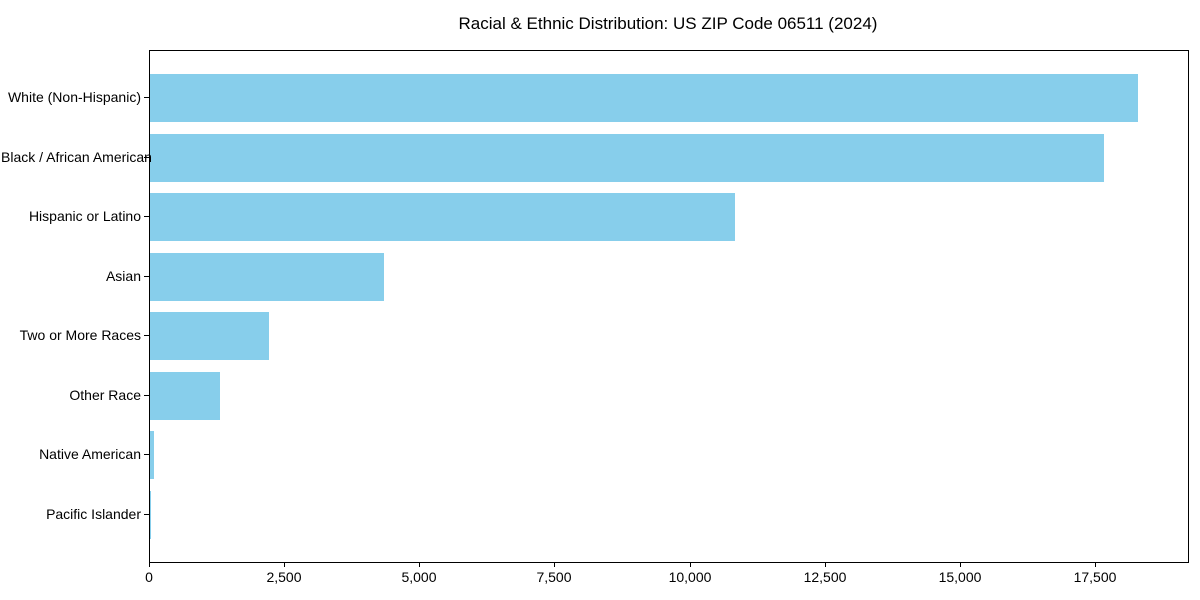 The height and width of the screenshot is (600, 1200). Describe the element at coordinates (76, 157) in the screenshot. I see `y-tick-label-black-african-american: Black / African American` at that location.